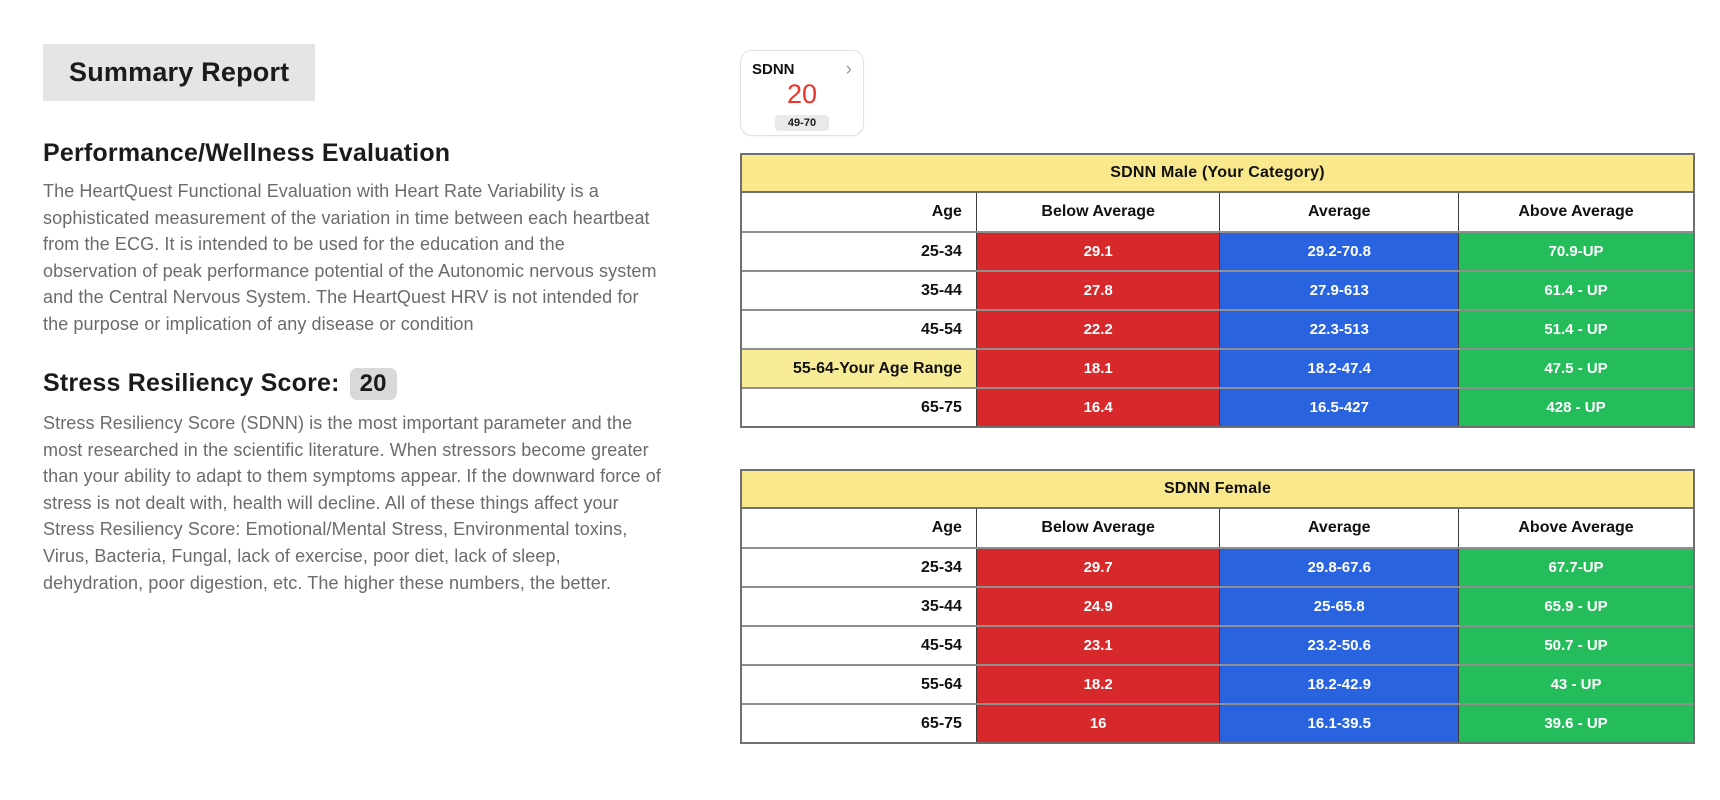 The height and width of the screenshot is (800, 1720). I want to click on table-row: 25-34 29.1 29.2-70.8 70.9-UP, so click(1217, 250).